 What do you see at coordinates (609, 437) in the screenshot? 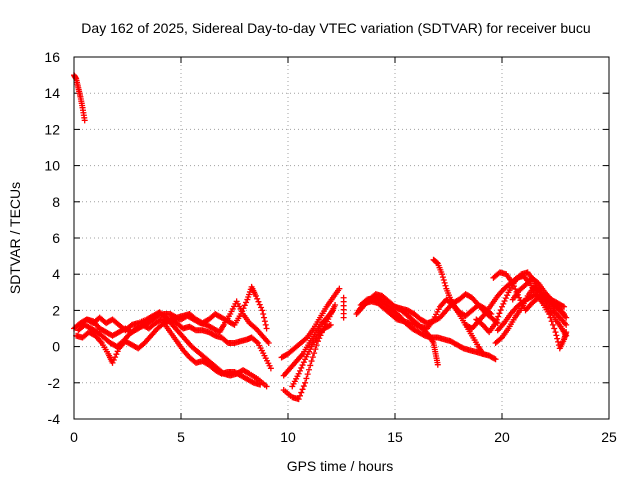
I see `x-tick-label: 25` at bounding box center [609, 437].